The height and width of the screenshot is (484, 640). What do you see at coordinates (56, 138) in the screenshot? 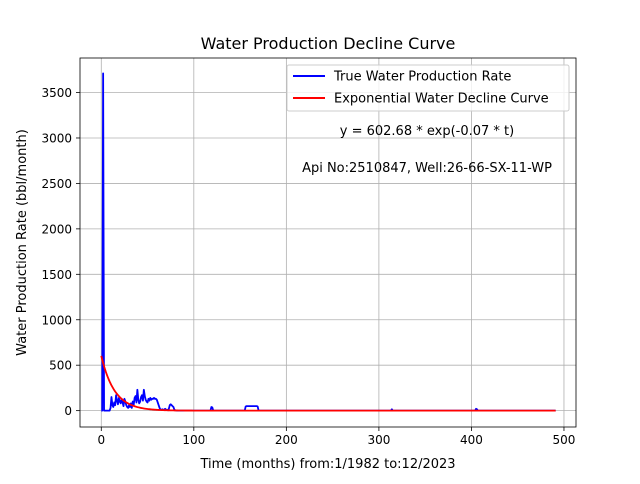
I see `y-tick-label: 3000` at bounding box center [56, 138].